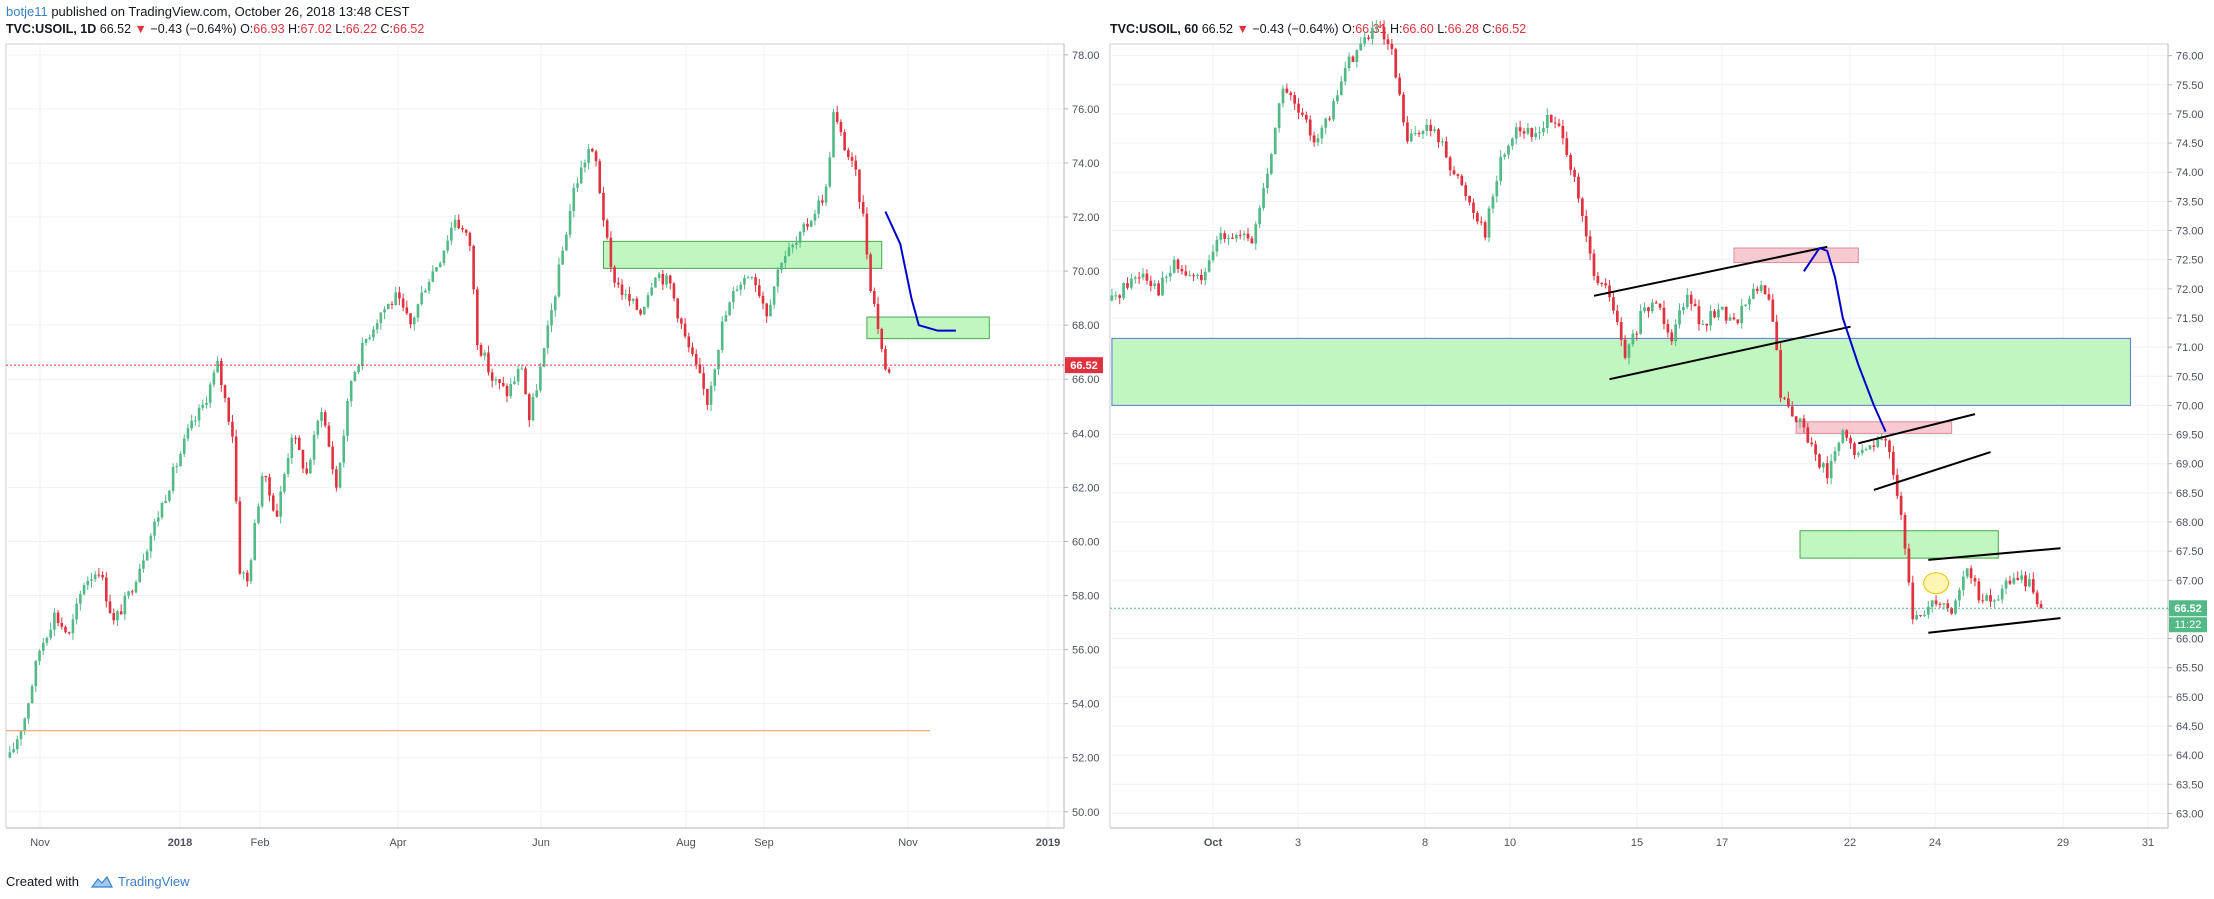 The width and height of the screenshot is (2214, 899). What do you see at coordinates (2190, 232) in the screenshot?
I see `y-tick-label: 73.00` at bounding box center [2190, 232].